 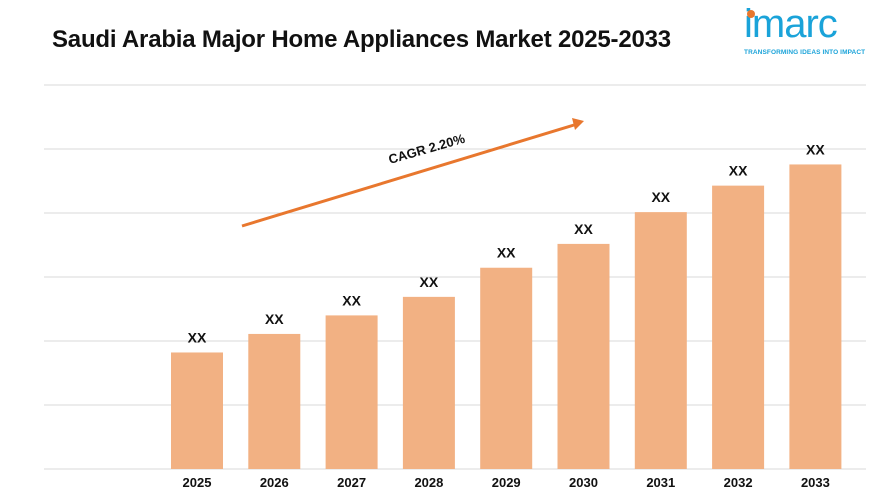 What do you see at coordinates (660, 197) in the screenshot?
I see `value-label-2031: XX` at bounding box center [660, 197].